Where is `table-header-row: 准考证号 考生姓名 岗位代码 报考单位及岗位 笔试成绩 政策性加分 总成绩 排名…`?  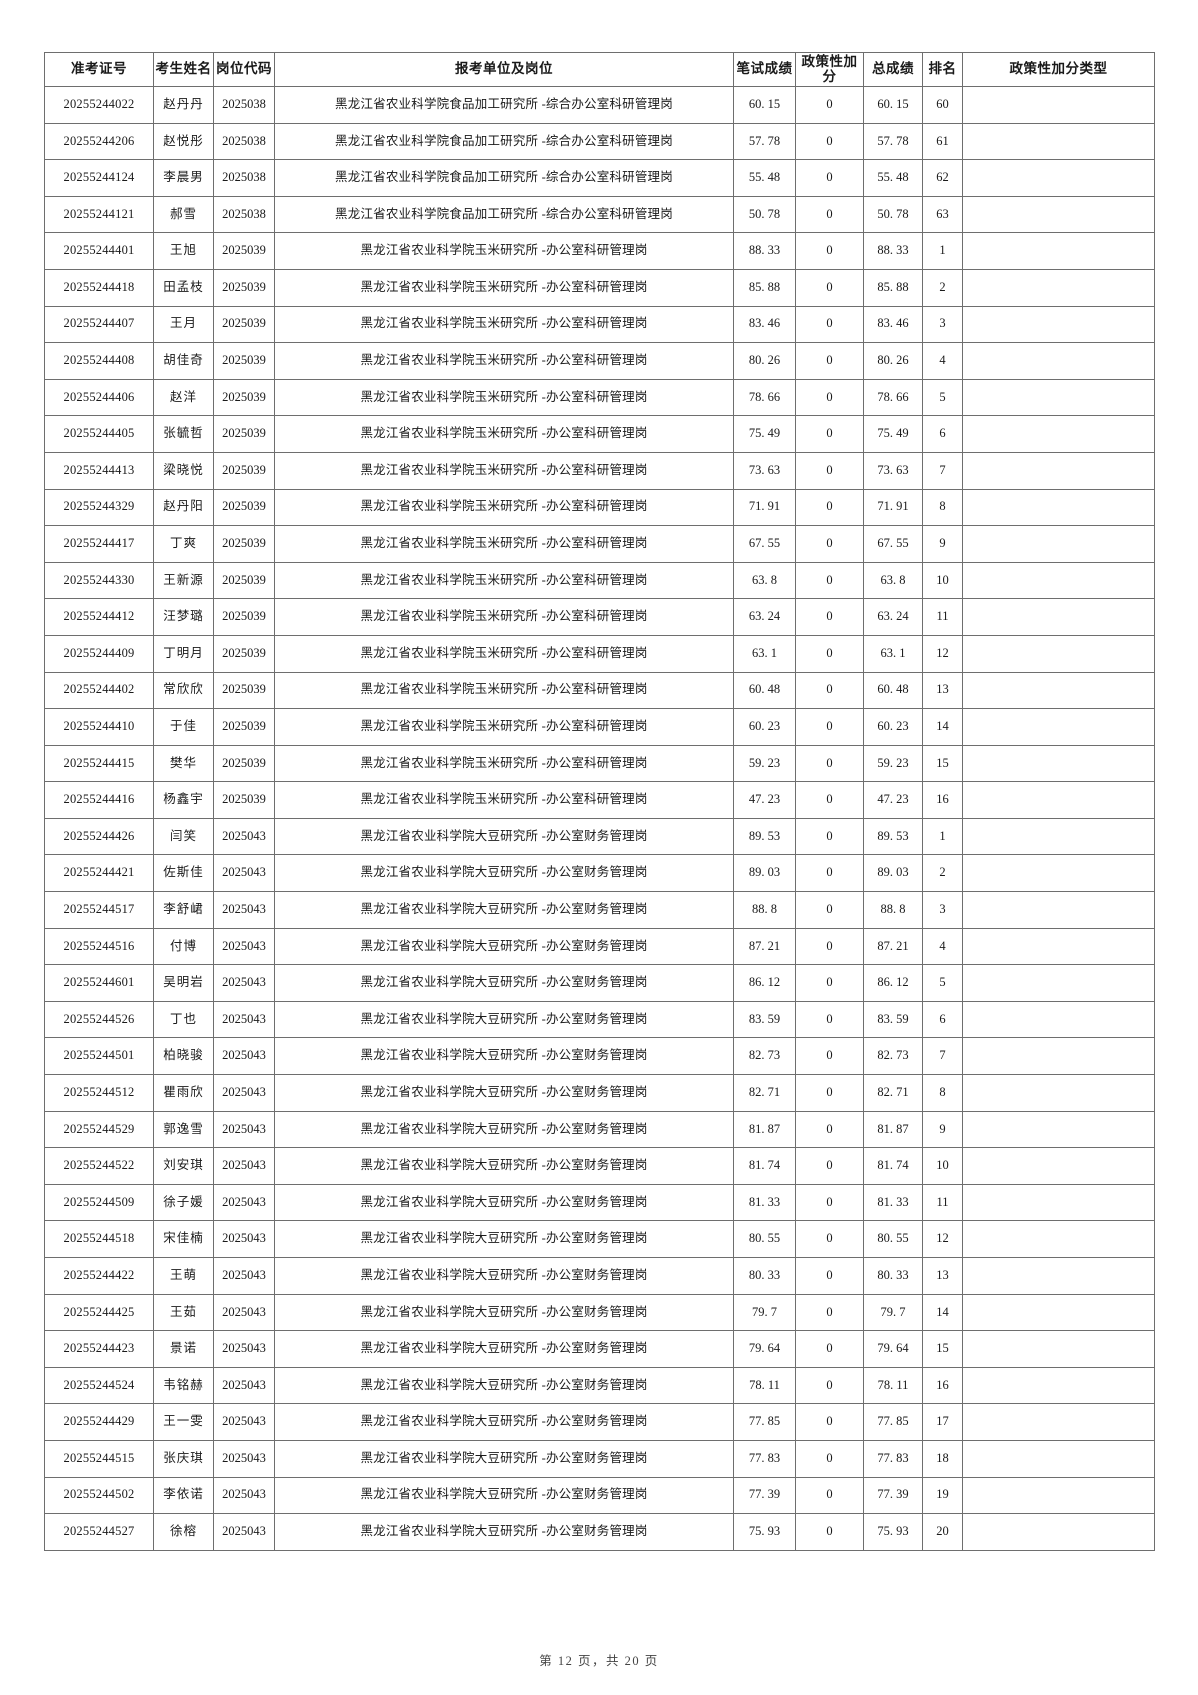
table-header-row: 准考证号 考生姓名 岗位代码 报考单位及岗位 笔试成绩 政策性加分 总成绩 排名… is located at coordinates (599, 69).